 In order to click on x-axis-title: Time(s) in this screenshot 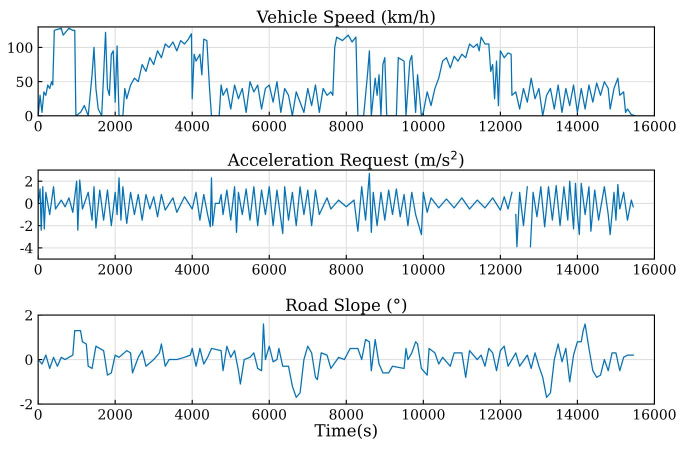, I will do `click(345, 431)`.